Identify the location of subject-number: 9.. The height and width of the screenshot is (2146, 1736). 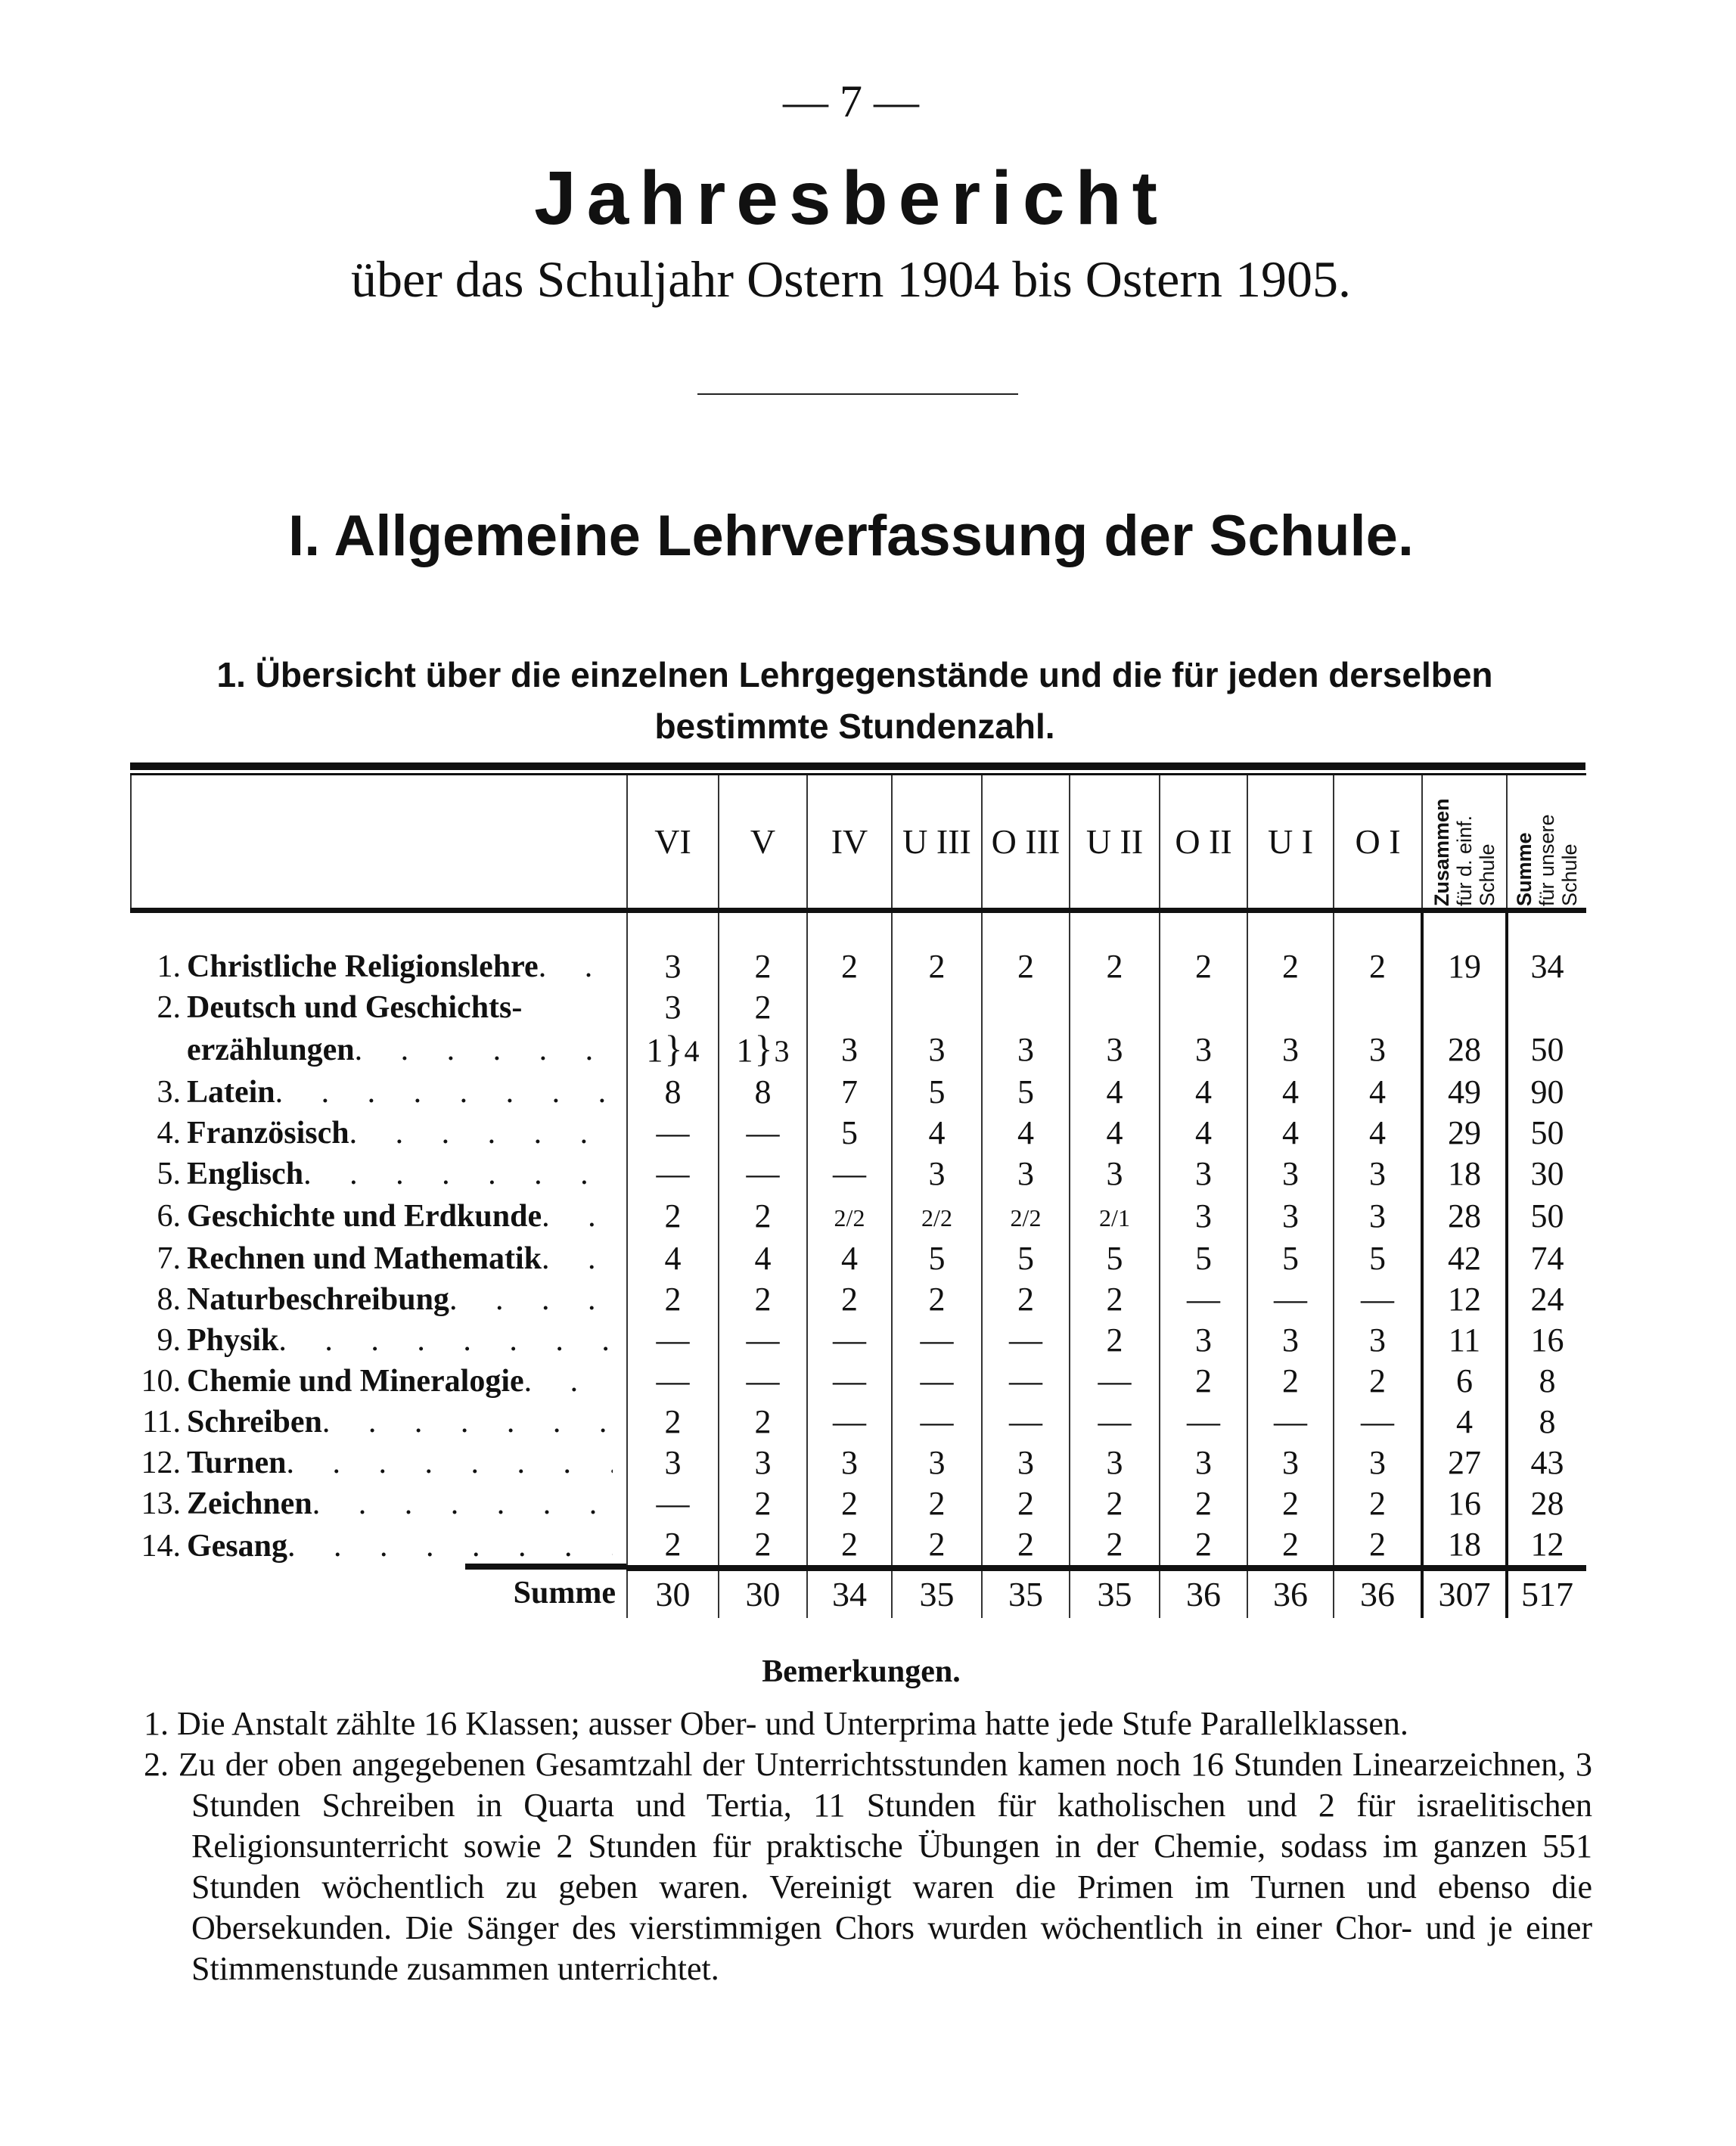
(169, 1340).